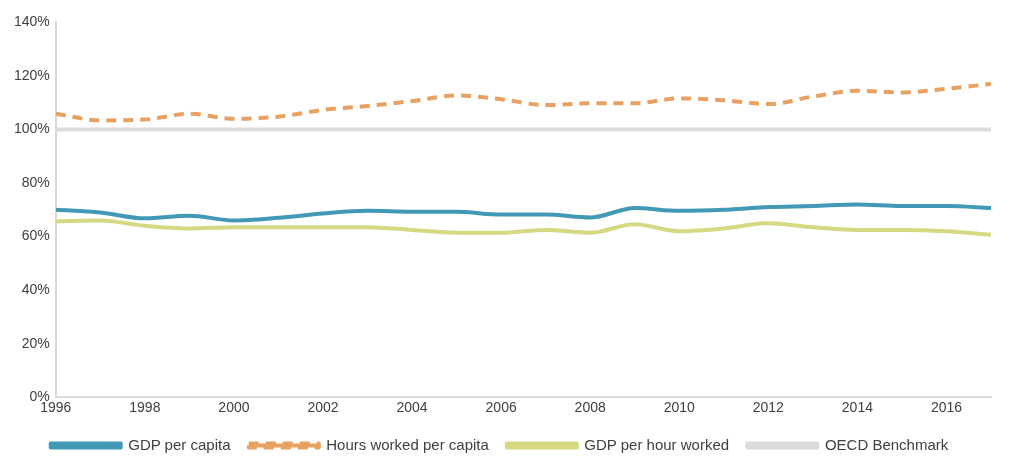 This screenshot has width=1019, height=471. Describe the element at coordinates (501, 407) in the screenshot. I see `x-tick-label: 2006` at that location.